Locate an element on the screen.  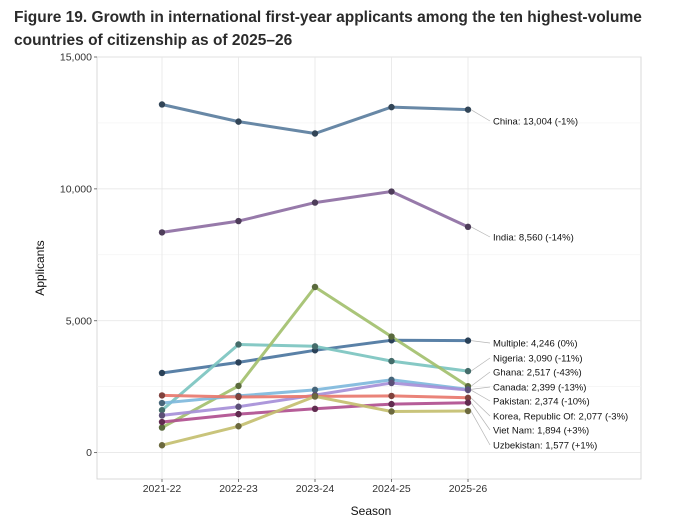
x-axis: 2021-22 2022-23 2023-24 2024-25 2025-26 is located at coordinates (315, 487).